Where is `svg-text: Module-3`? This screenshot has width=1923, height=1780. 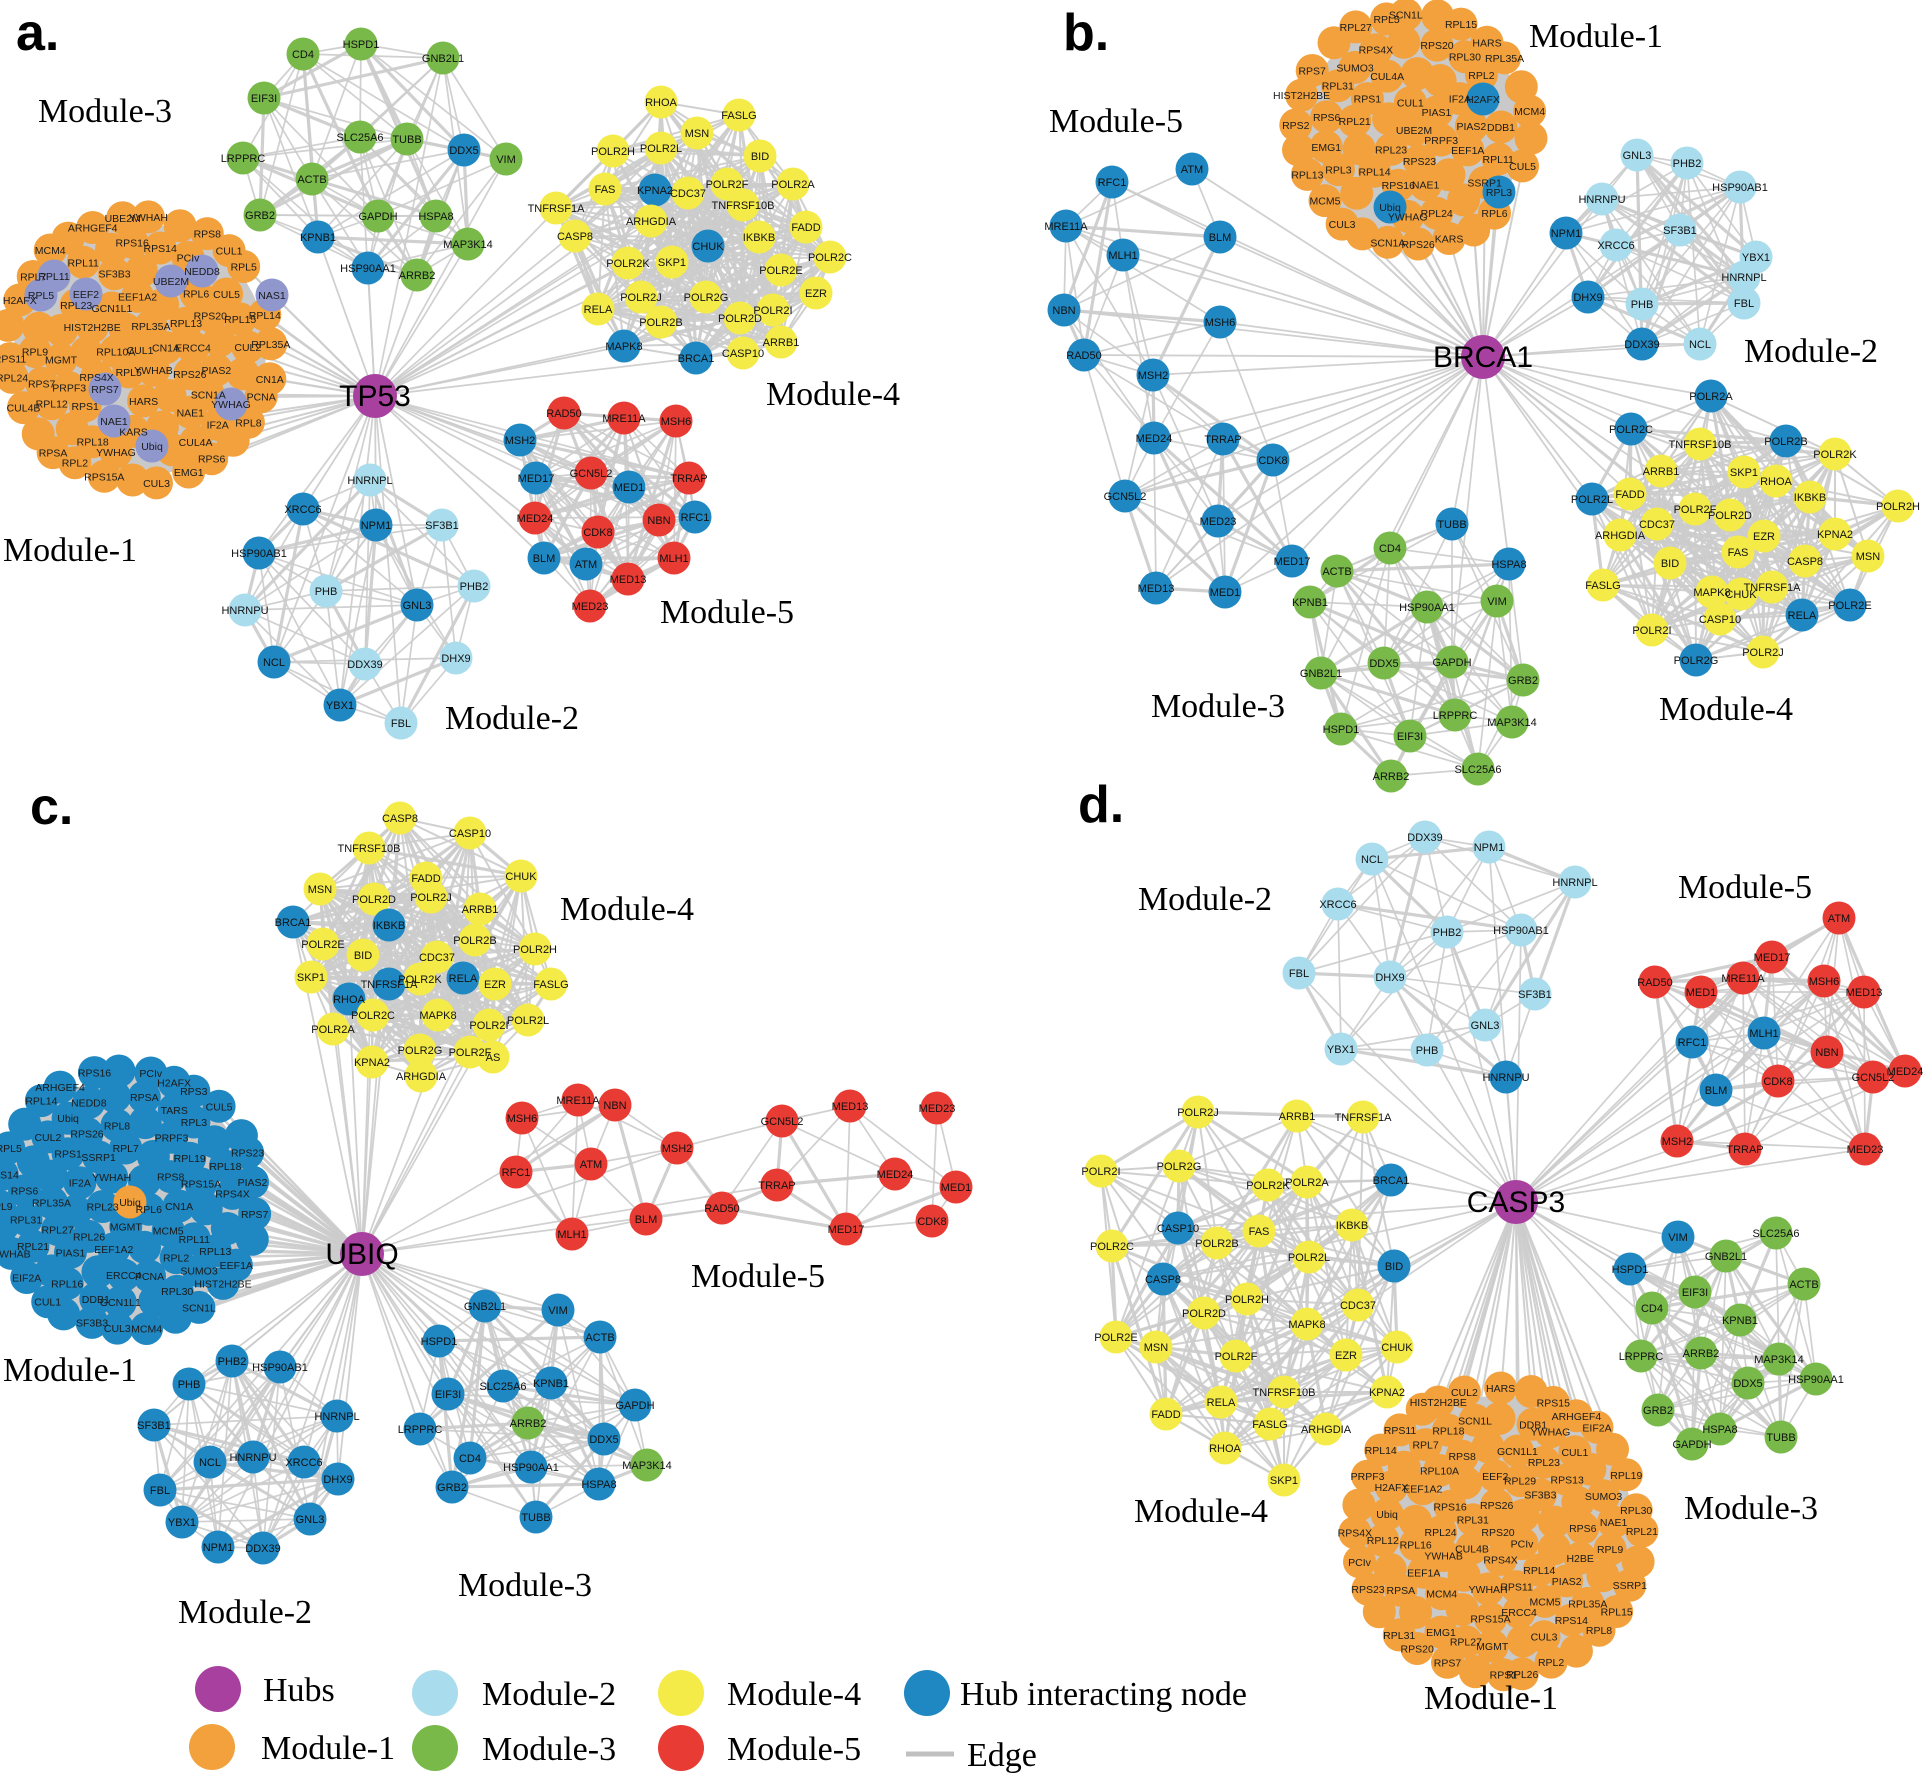 svg-text: Module-3 is located at coordinates (525, 1585).